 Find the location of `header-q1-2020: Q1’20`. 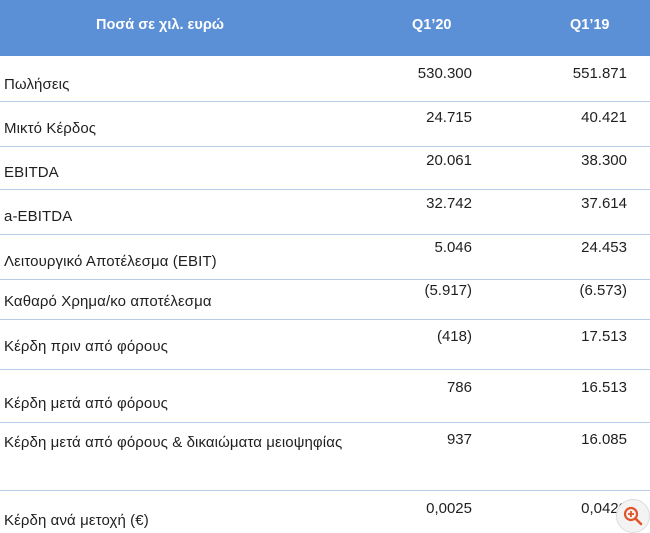

header-q1-2020: Q1’20 is located at coordinates (432, 25).